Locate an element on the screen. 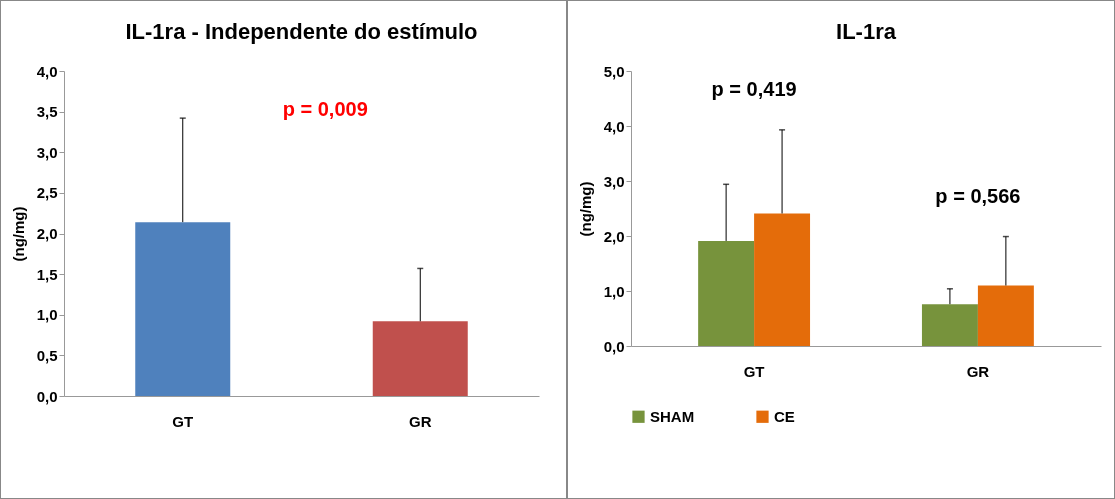 The image size is (1115, 499). y-tick-label: 0,5 is located at coordinates (47, 355).